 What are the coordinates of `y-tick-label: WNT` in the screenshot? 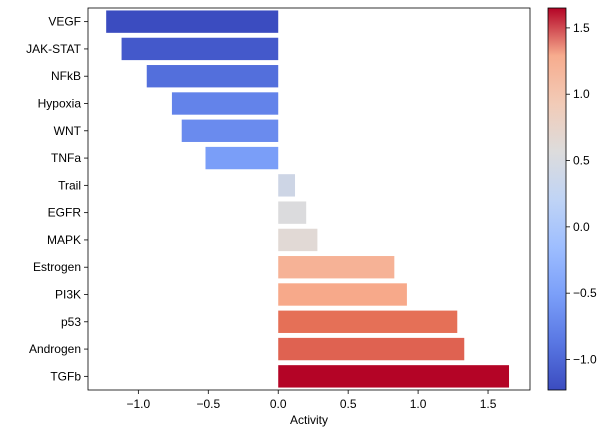 It's located at (68, 131).